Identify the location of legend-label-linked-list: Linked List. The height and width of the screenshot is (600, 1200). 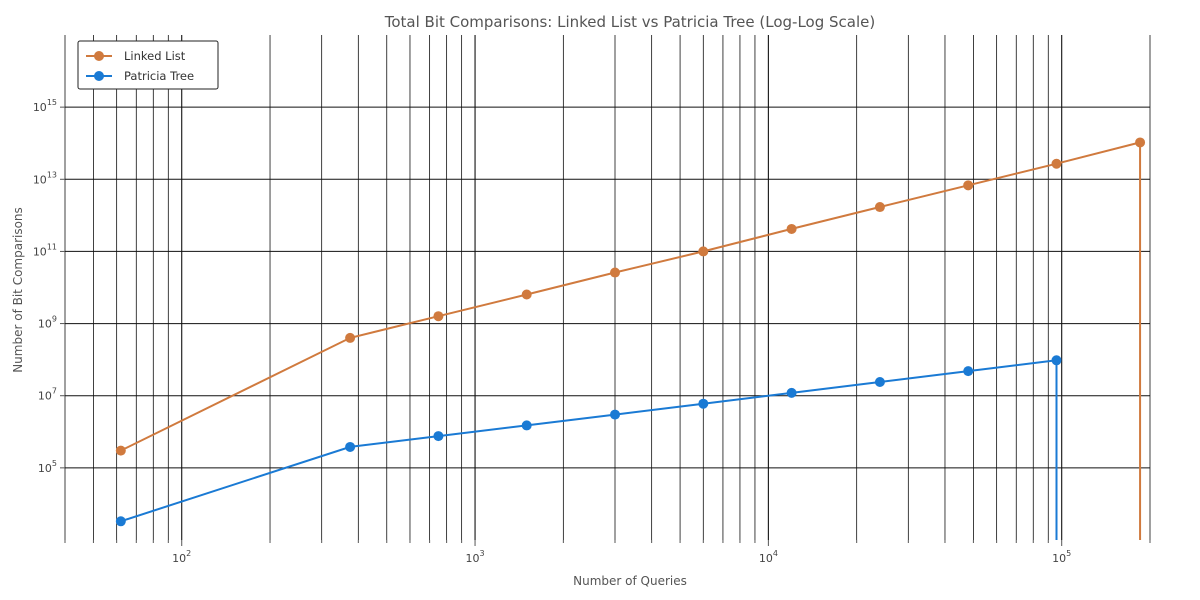
(155, 56).